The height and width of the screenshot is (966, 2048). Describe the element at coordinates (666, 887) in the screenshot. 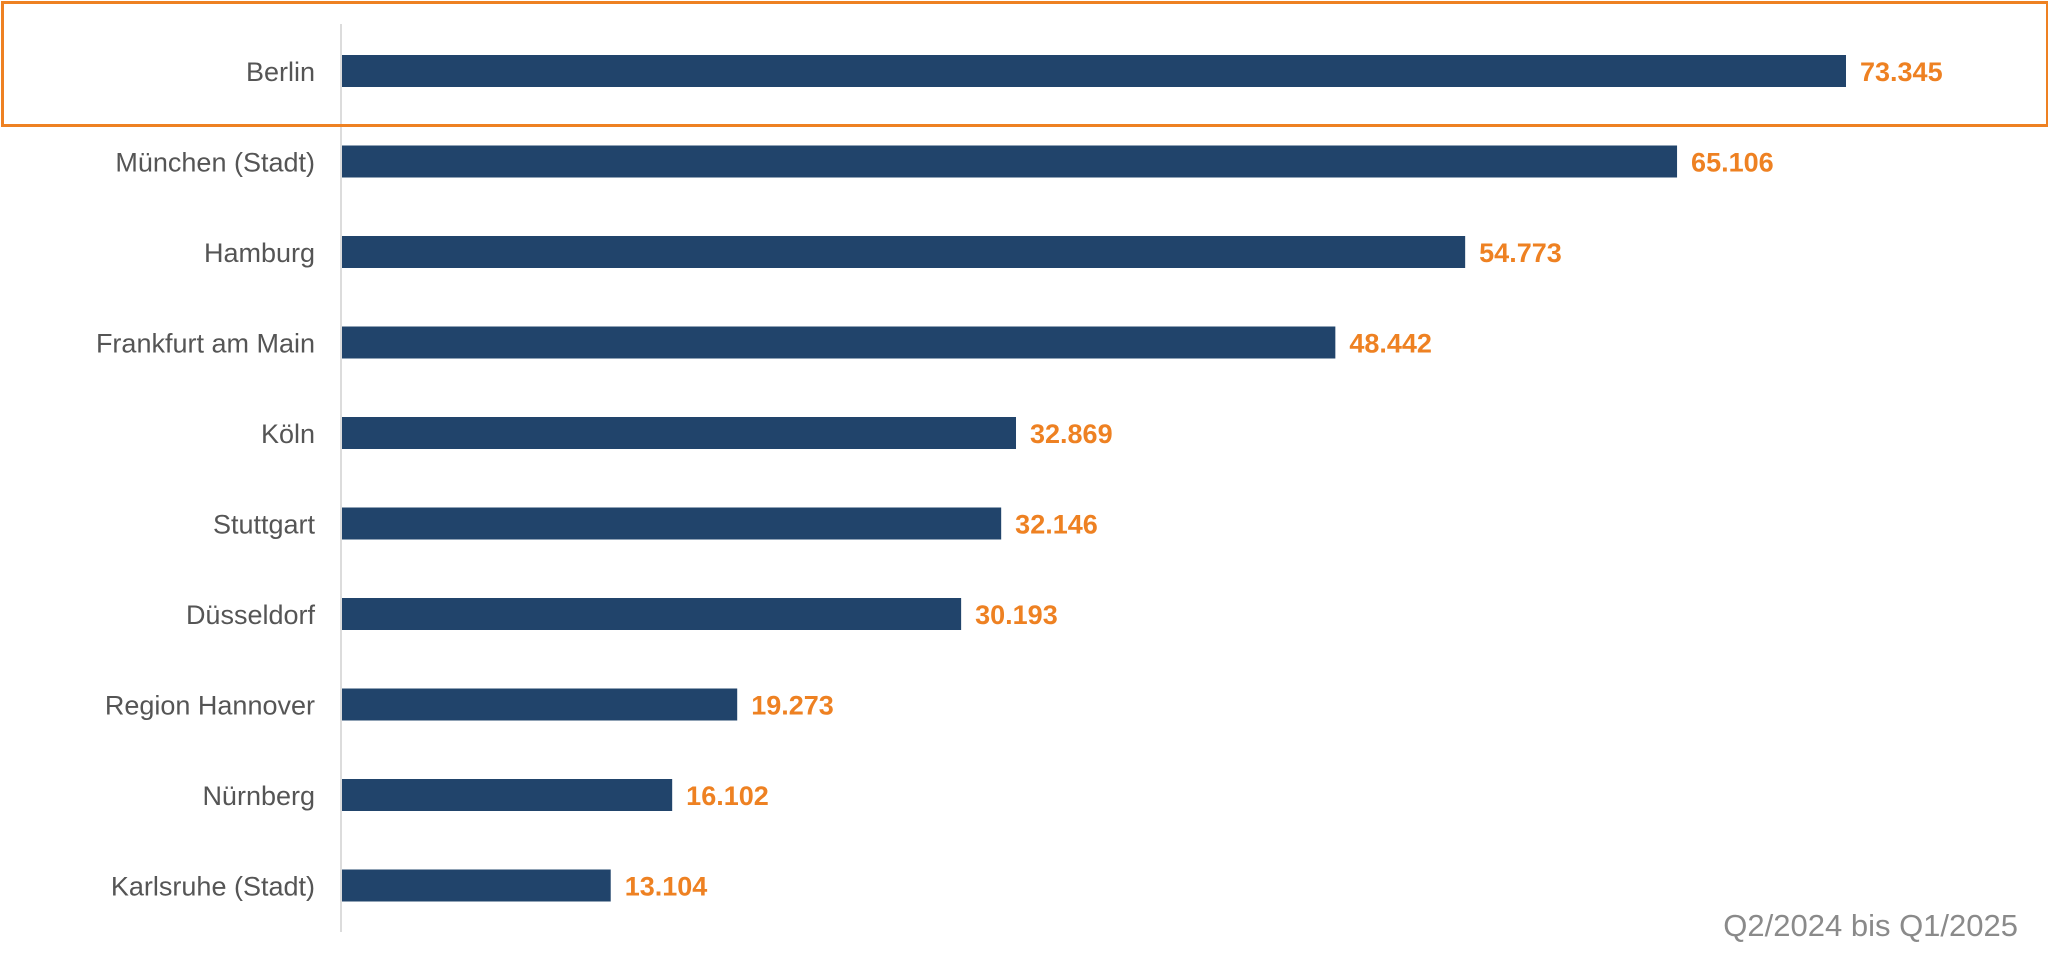

I see `value-label: 13.104` at that location.